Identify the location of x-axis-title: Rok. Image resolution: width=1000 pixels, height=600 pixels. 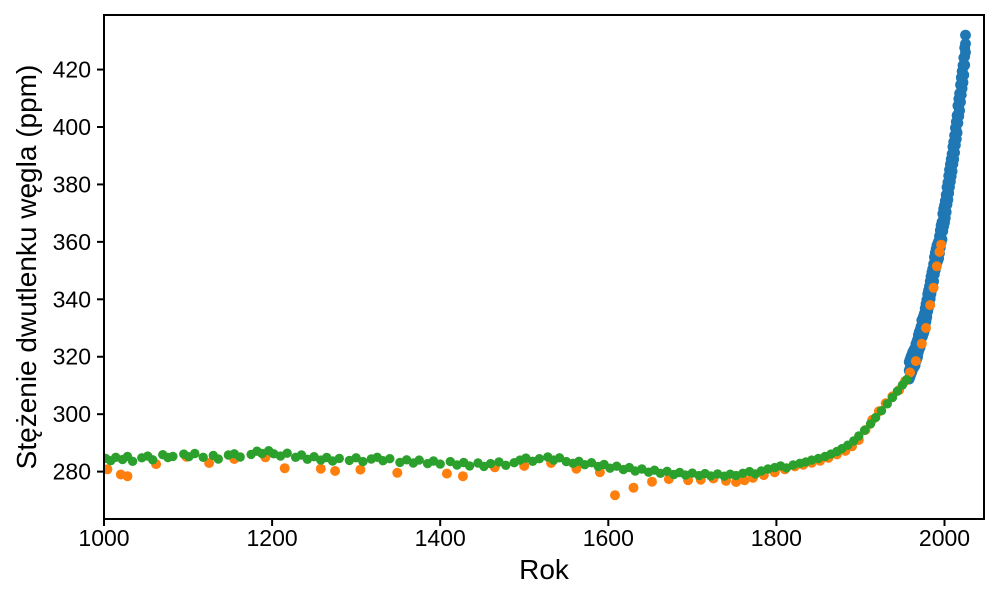
(544, 569).